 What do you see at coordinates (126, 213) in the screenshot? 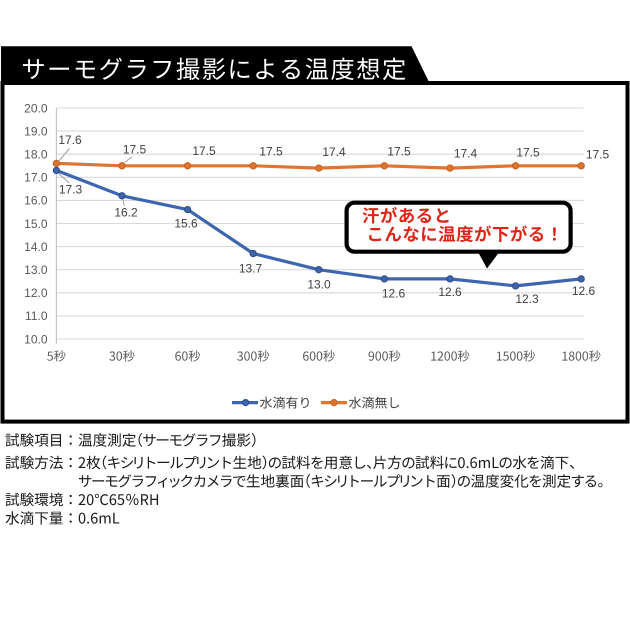
I see `svg-text: 16.2` at bounding box center [126, 213].